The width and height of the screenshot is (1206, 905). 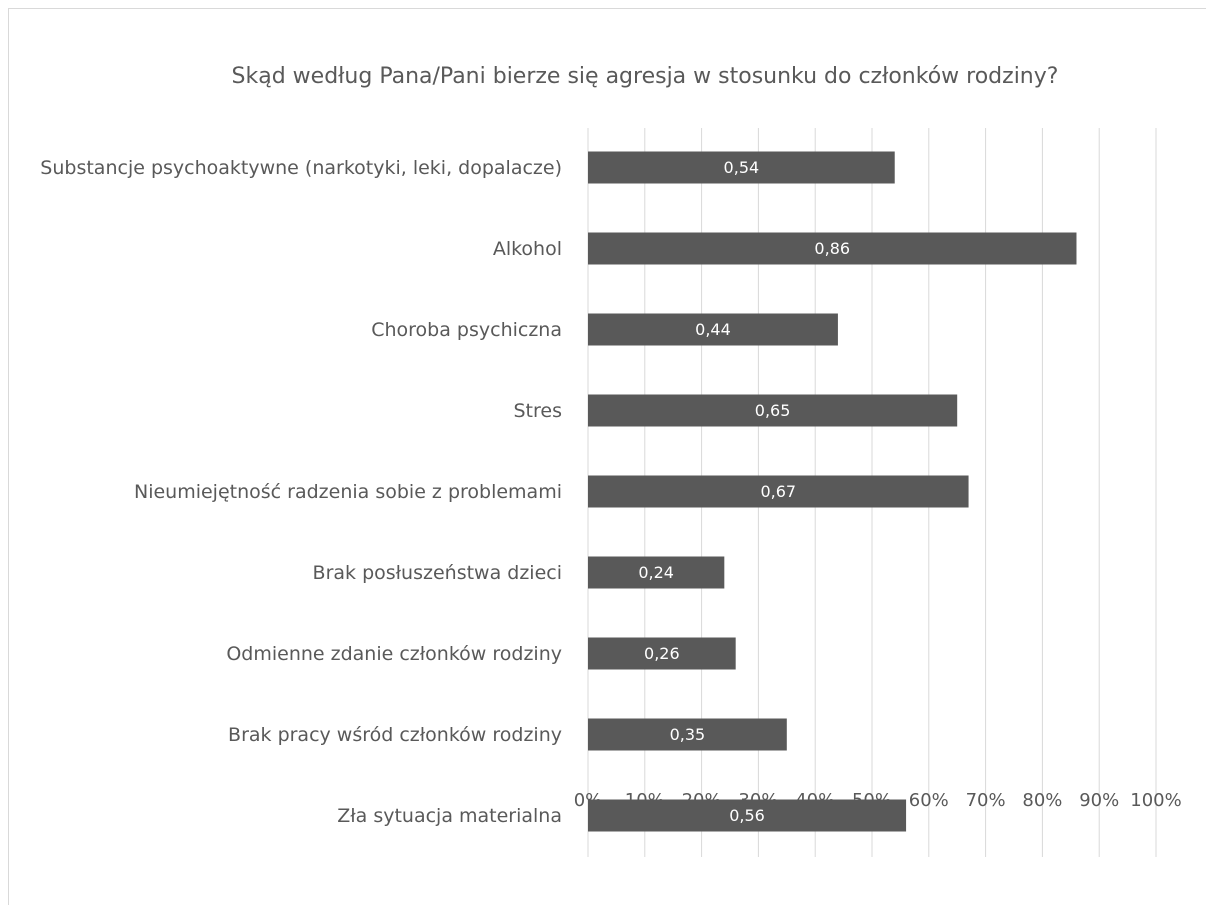 I want to click on y-tick-label: Choroba psychiczna, so click(x=466, y=329).